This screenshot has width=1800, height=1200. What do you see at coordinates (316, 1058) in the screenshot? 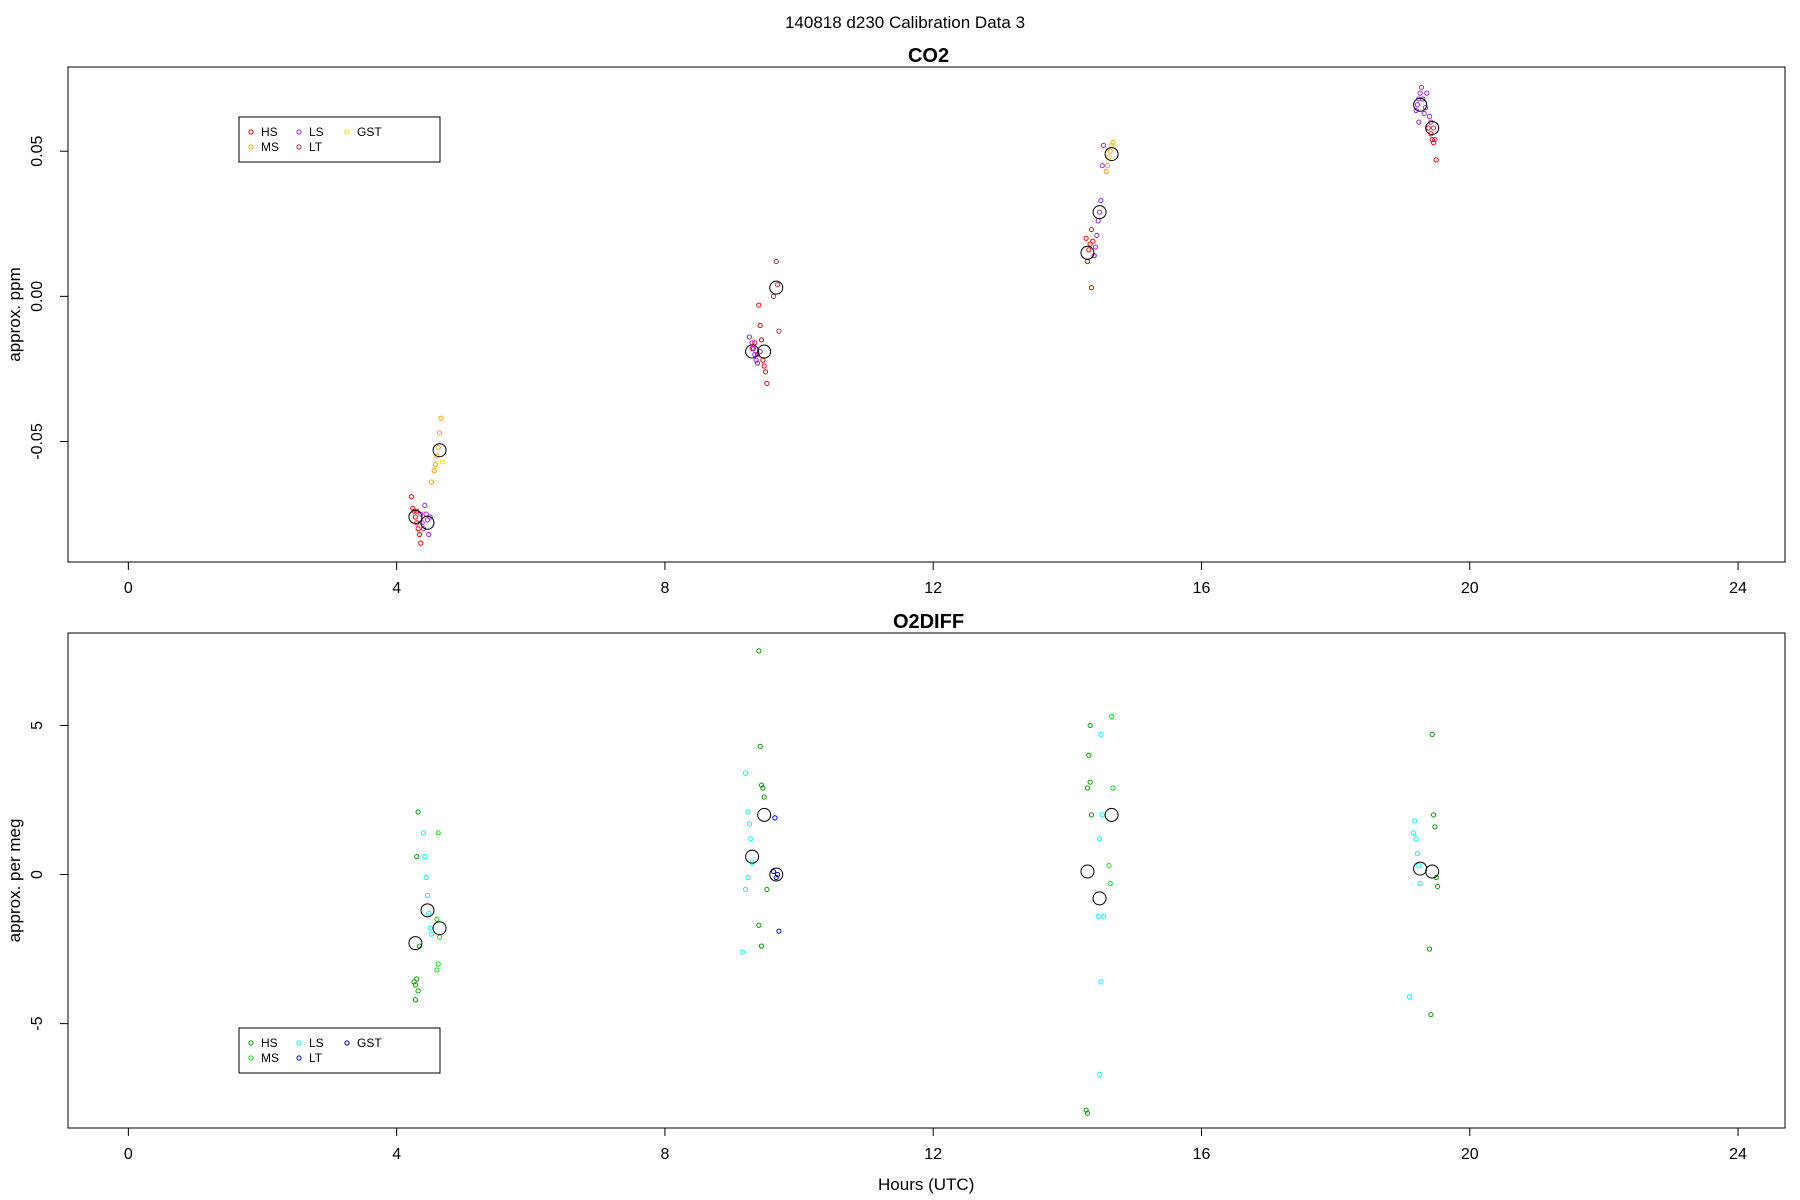
I see `o2diff-legend-label: LT` at bounding box center [316, 1058].